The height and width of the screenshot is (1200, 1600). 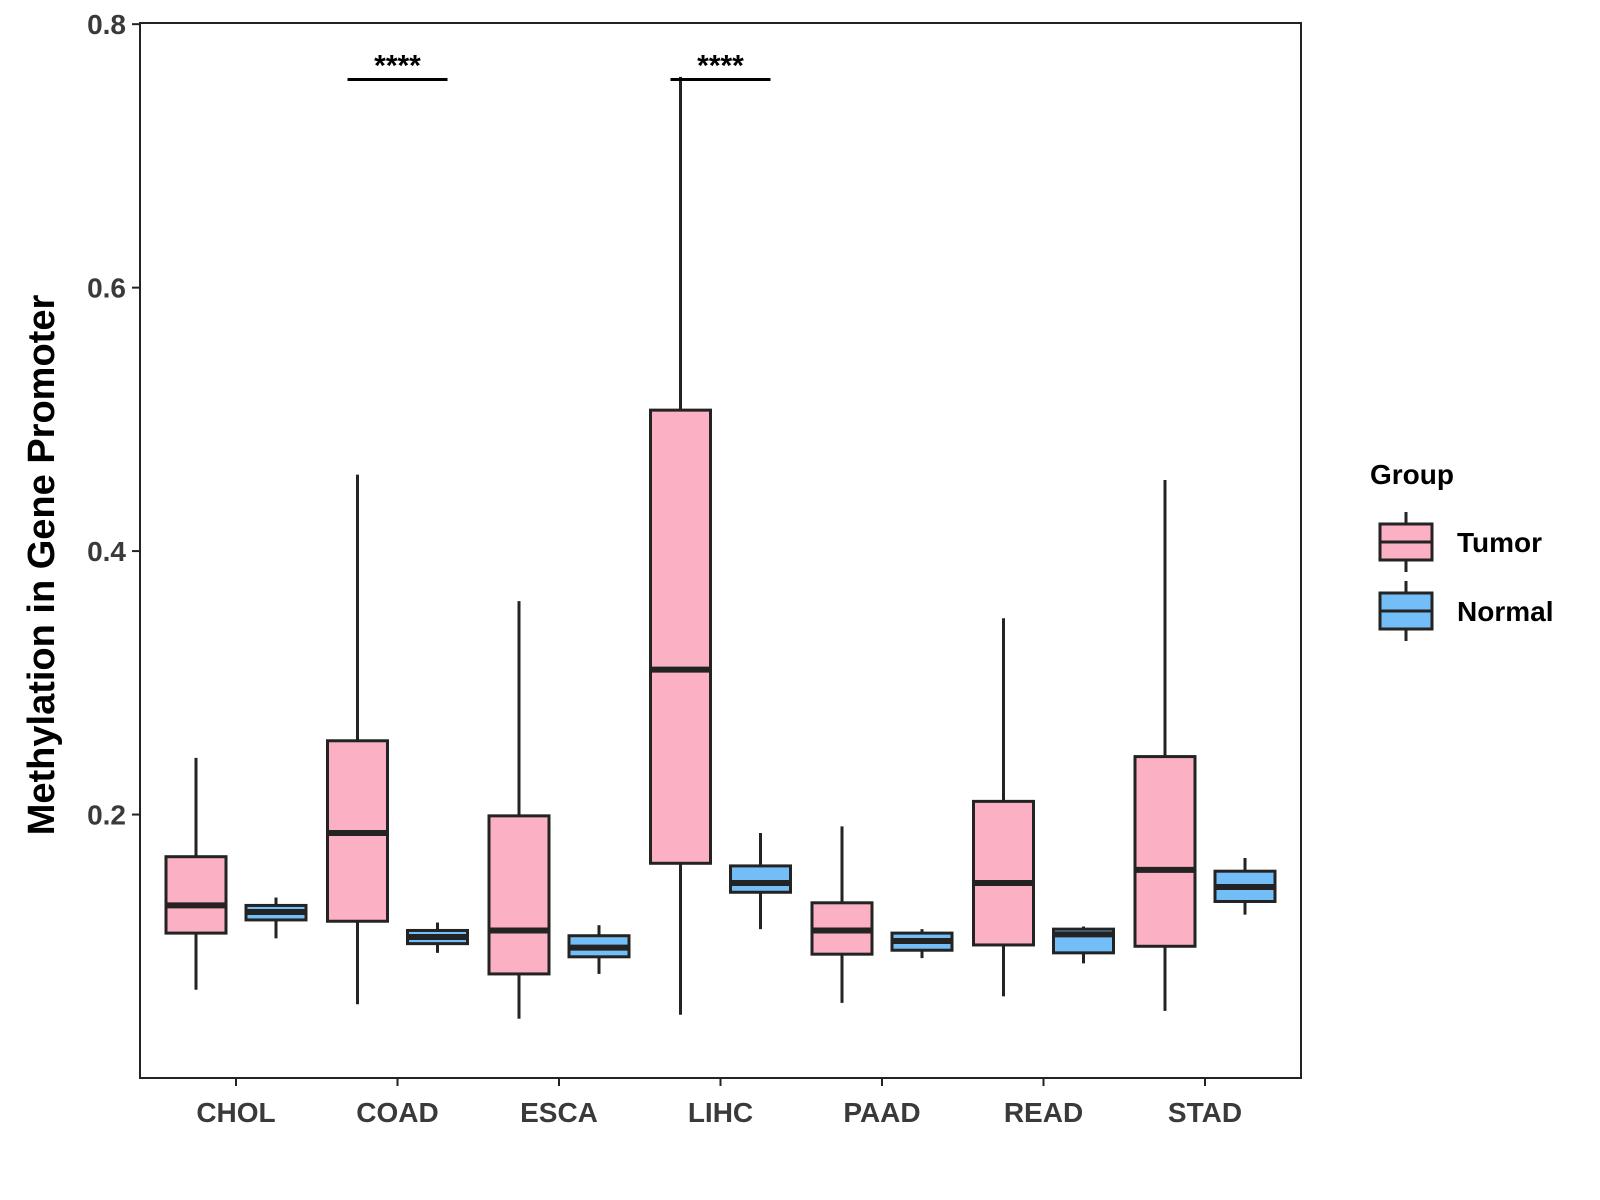 I want to click on y-tick-label: 0.4, so click(x=106, y=551).